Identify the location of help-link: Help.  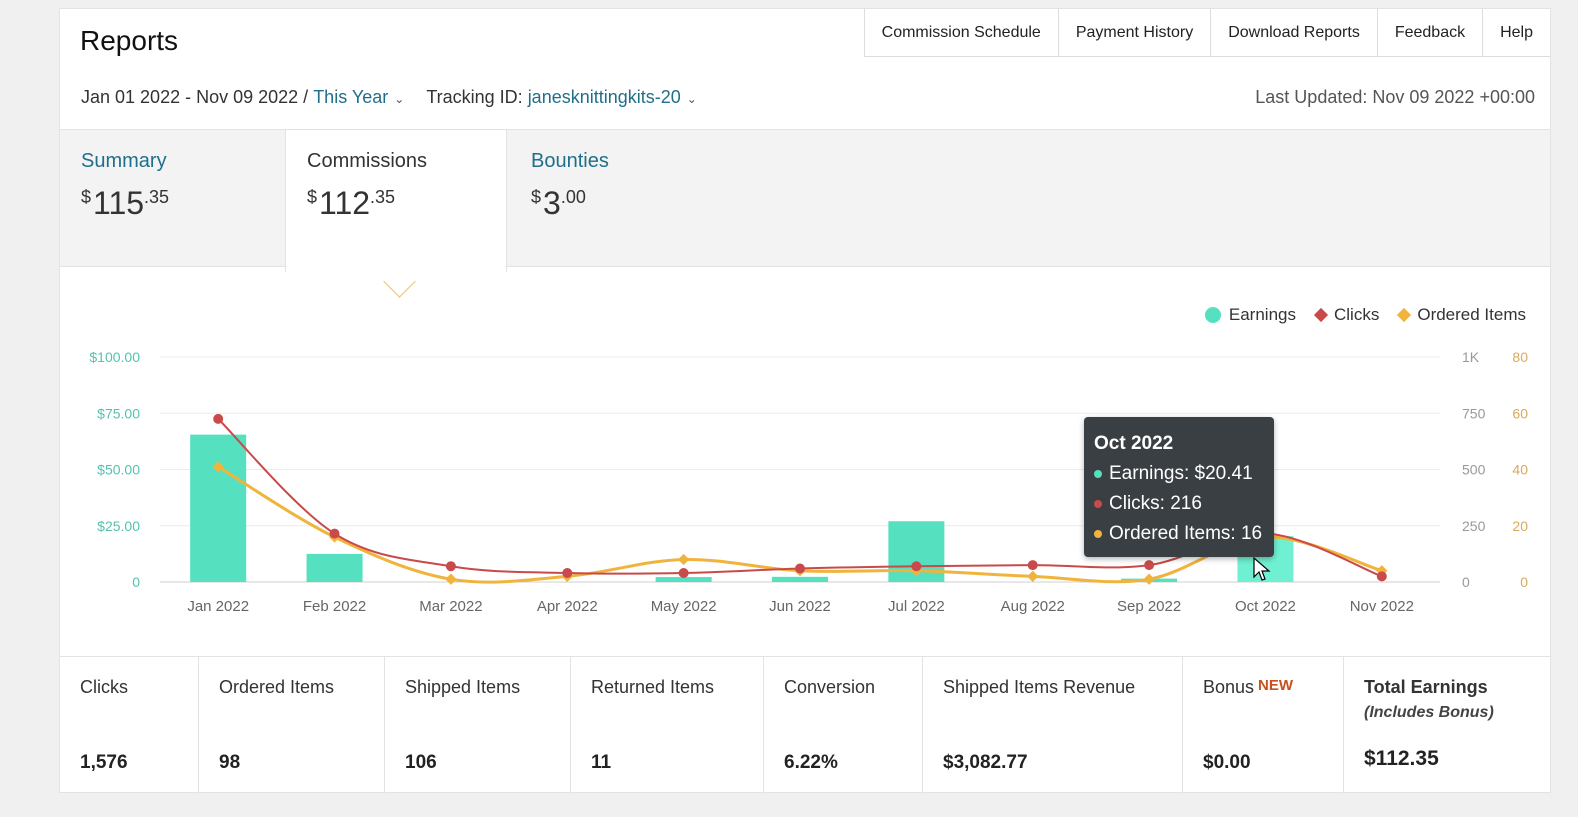
(1516, 32).